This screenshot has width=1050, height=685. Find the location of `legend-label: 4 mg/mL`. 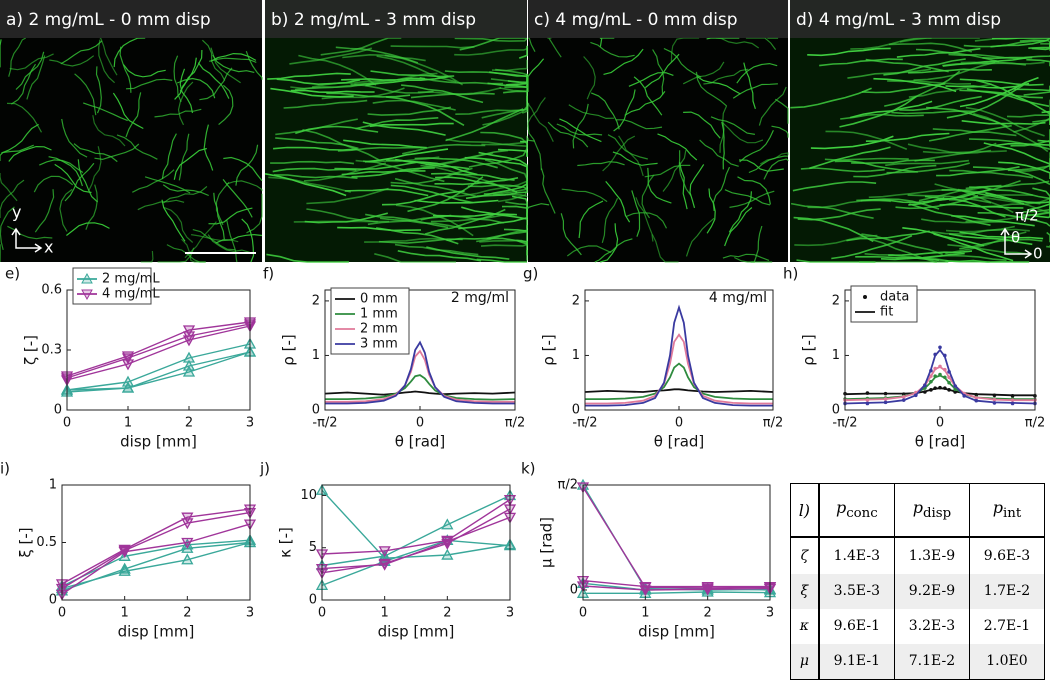

legend-label: 4 mg/mL is located at coordinates (131, 294).